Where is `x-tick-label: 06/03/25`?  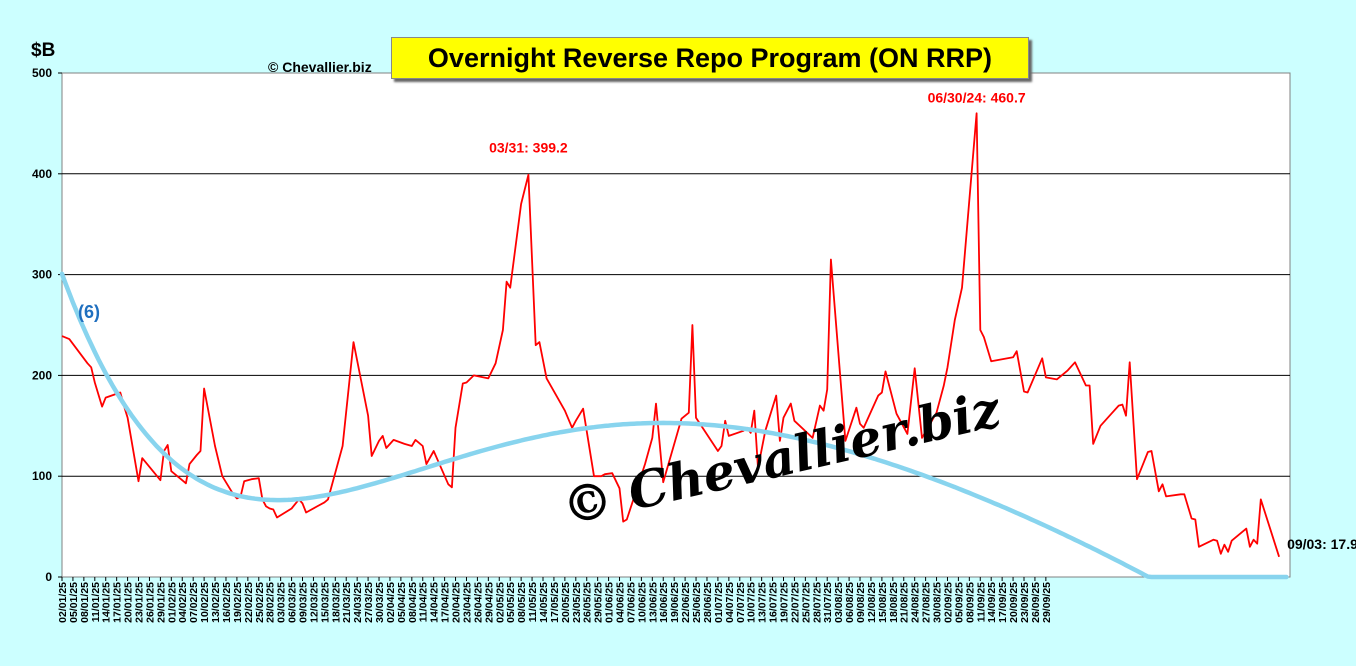
x-tick-label: 06/03/25 is located at coordinates (293, 602).